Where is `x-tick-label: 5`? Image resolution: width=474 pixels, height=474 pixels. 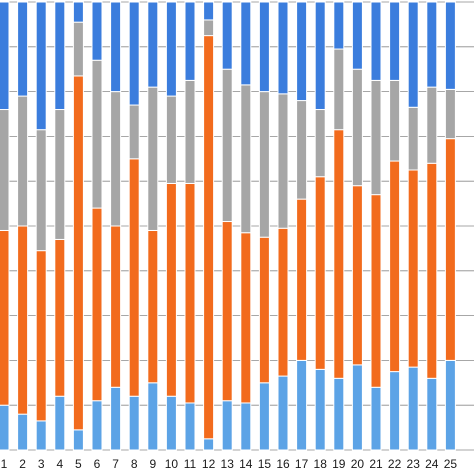
x-tick-label: 5 is located at coordinates (78, 464).